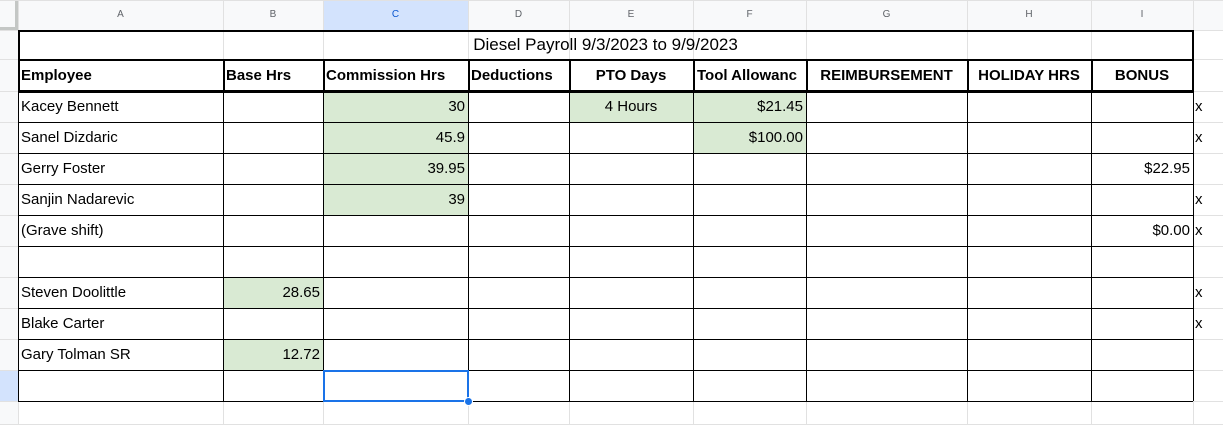  Describe the element at coordinates (395, 168) in the screenshot. I see `cell-commission: 39.95` at that location.